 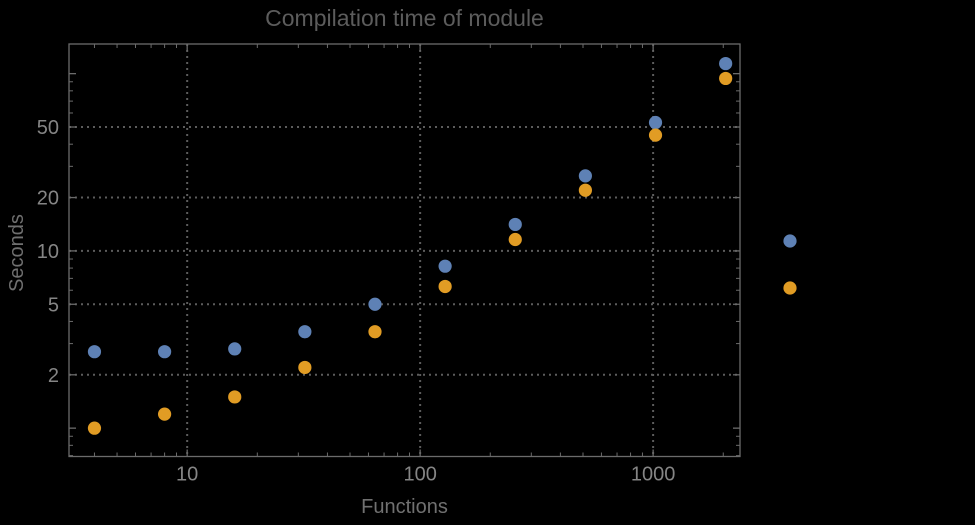 I want to click on x-tick-label: 10, so click(x=187, y=475).